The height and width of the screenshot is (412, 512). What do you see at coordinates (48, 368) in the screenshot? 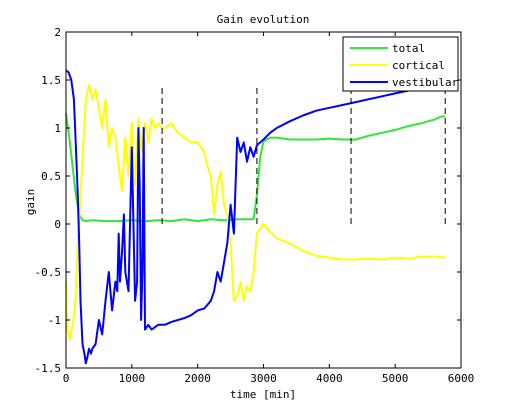
I see `y-tick-label-0: -1.5` at bounding box center [48, 368].